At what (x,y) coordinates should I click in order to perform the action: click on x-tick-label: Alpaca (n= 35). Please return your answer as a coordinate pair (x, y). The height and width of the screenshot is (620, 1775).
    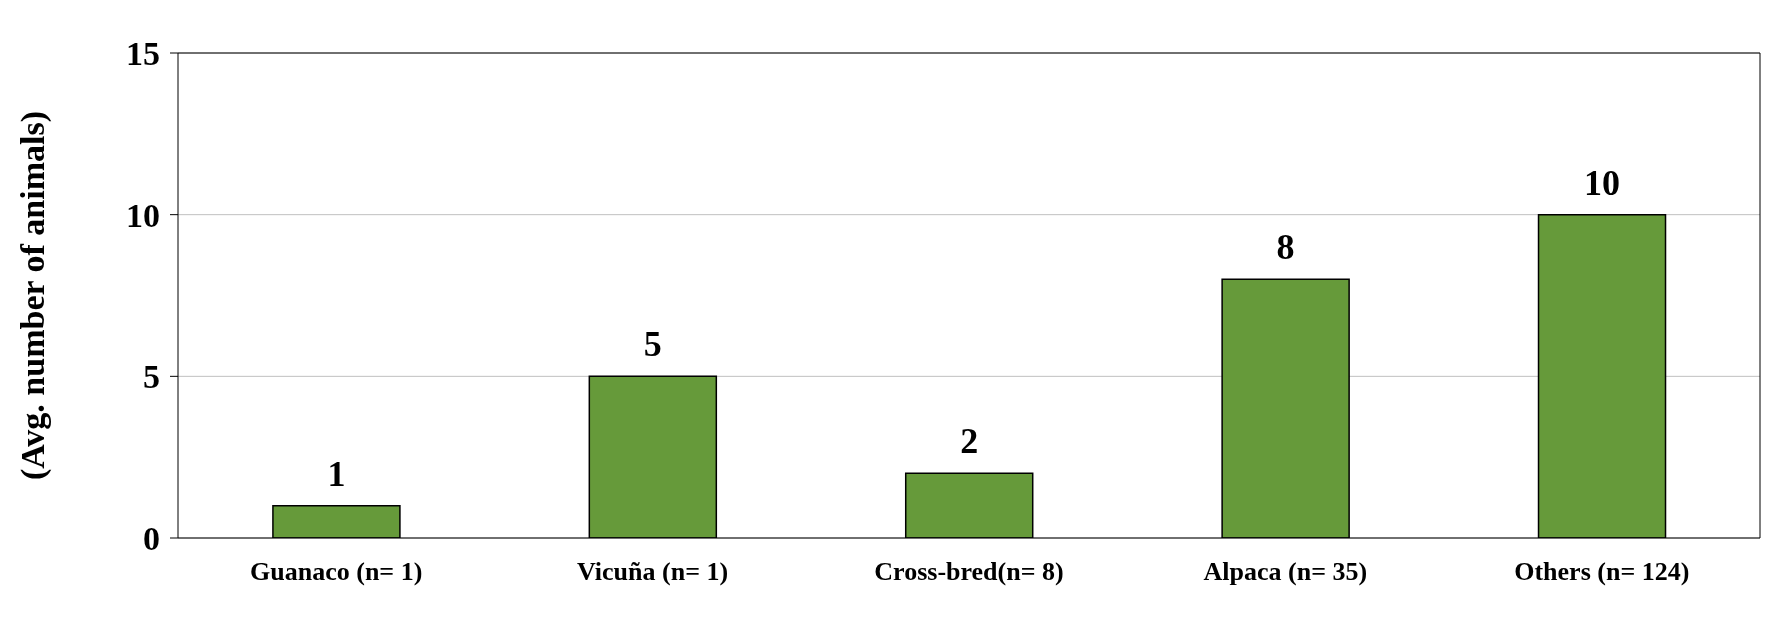
    Looking at the image, I should click on (1285, 572).